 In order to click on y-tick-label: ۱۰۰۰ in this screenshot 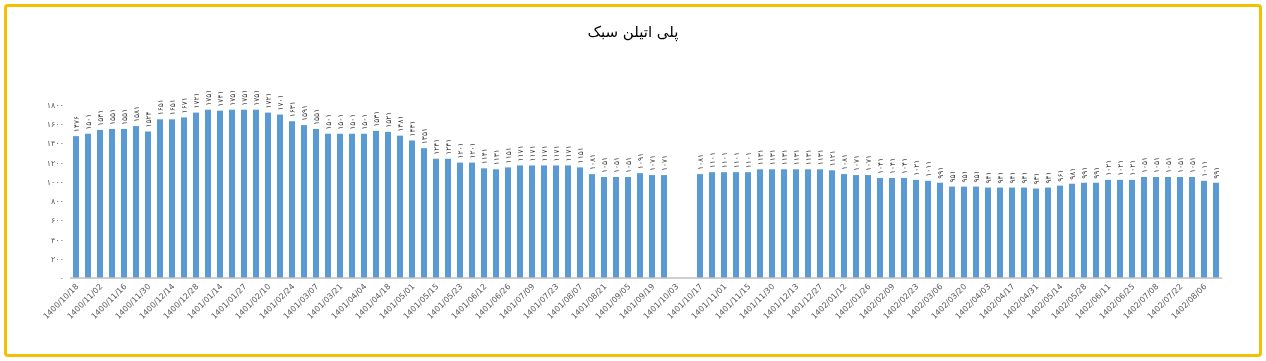, I will do `click(55, 182)`.